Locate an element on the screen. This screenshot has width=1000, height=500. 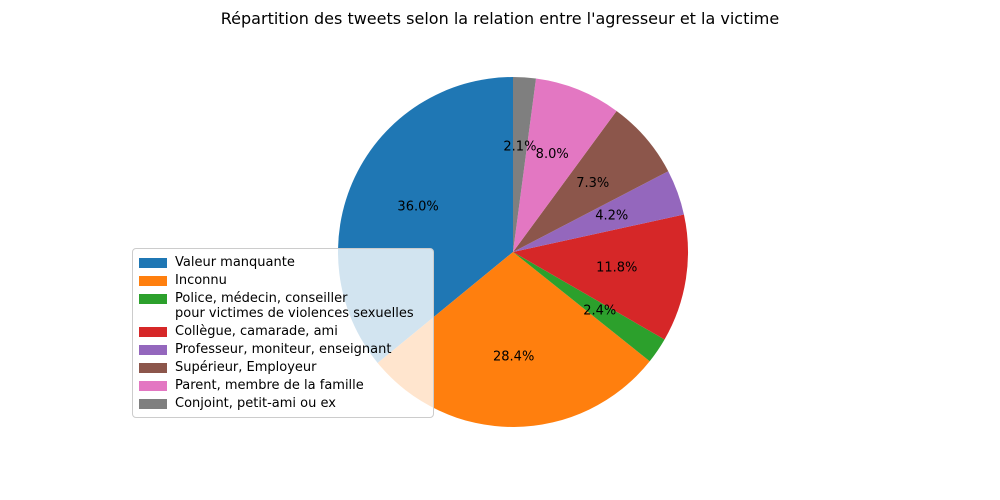
percent-label: 2.1% is located at coordinates (519, 147).